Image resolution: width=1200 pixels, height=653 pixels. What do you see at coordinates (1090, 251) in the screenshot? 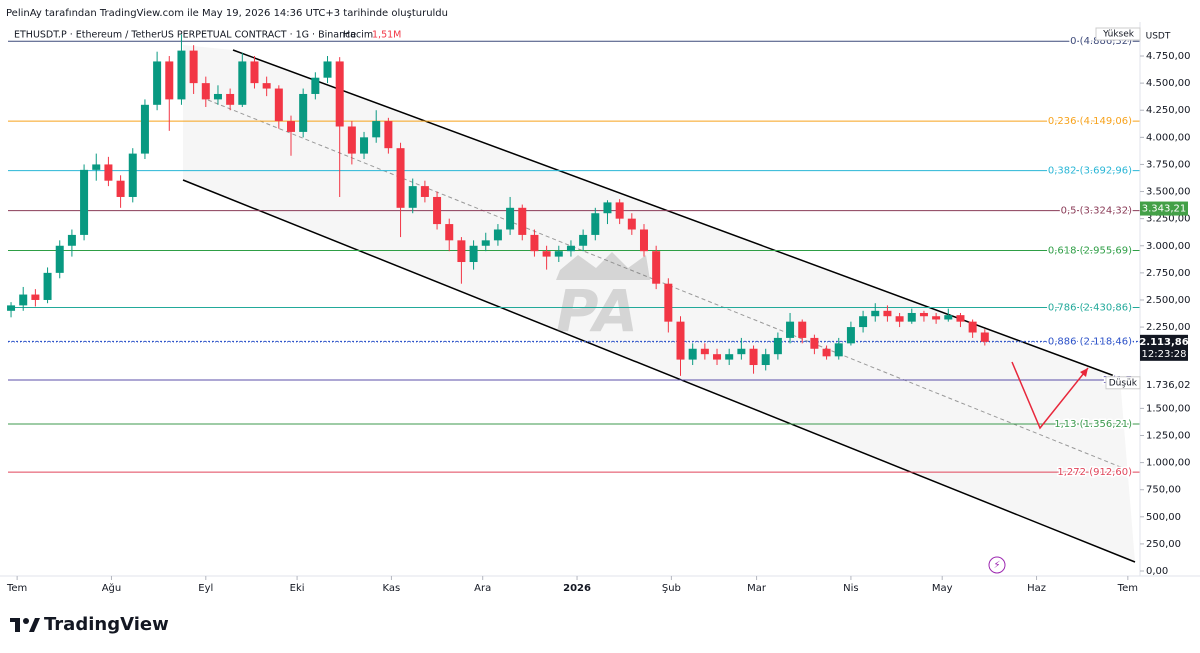
I see `fib-label: 0,618 (2.955,69)` at bounding box center [1090, 251].